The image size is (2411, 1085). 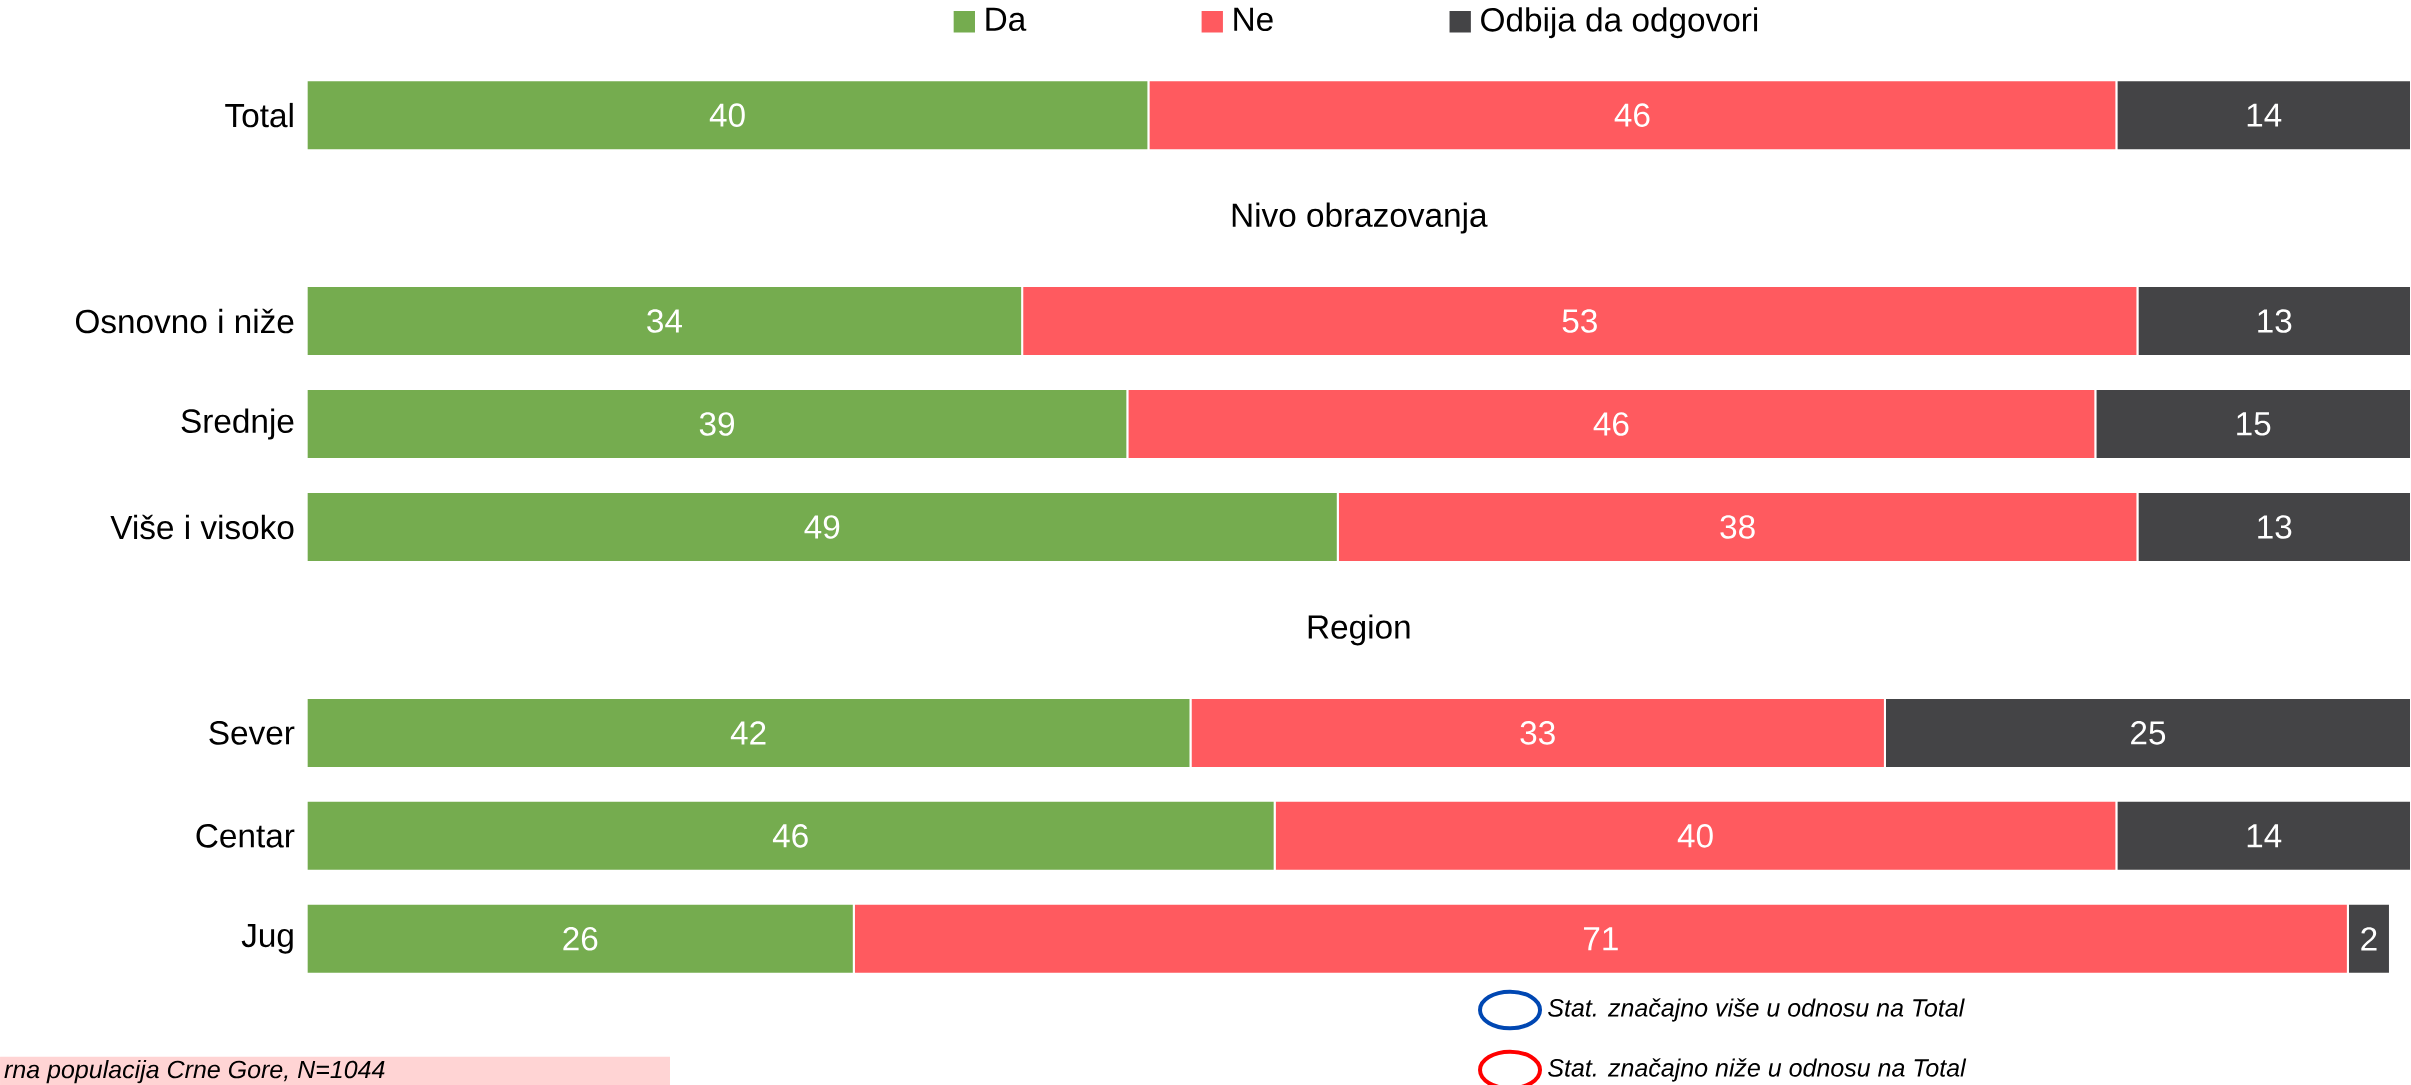 What do you see at coordinates (1359, 630) in the screenshot?
I see `annotation: Region` at bounding box center [1359, 630].